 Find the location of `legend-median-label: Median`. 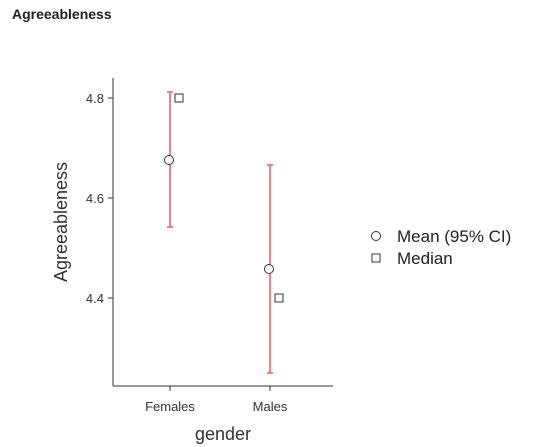

legend-median-label: Median is located at coordinates (425, 258).